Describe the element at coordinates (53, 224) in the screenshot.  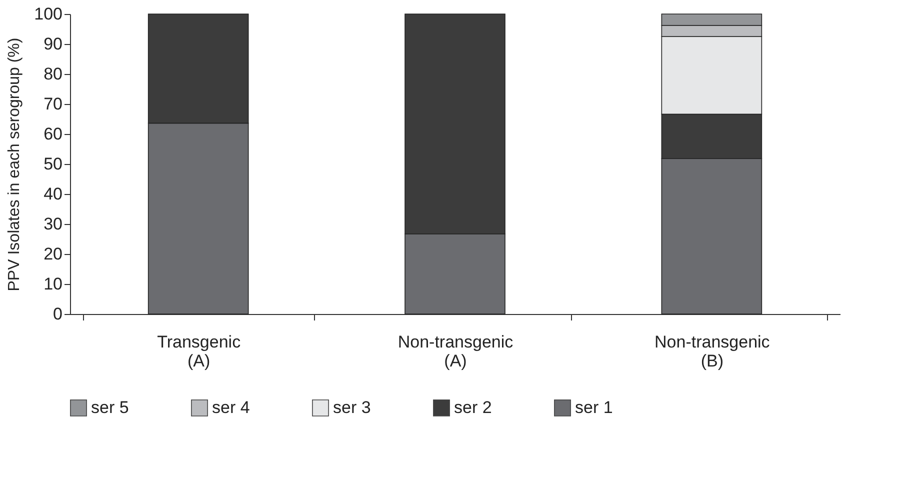
I see `y-tick-label: 30` at that location.